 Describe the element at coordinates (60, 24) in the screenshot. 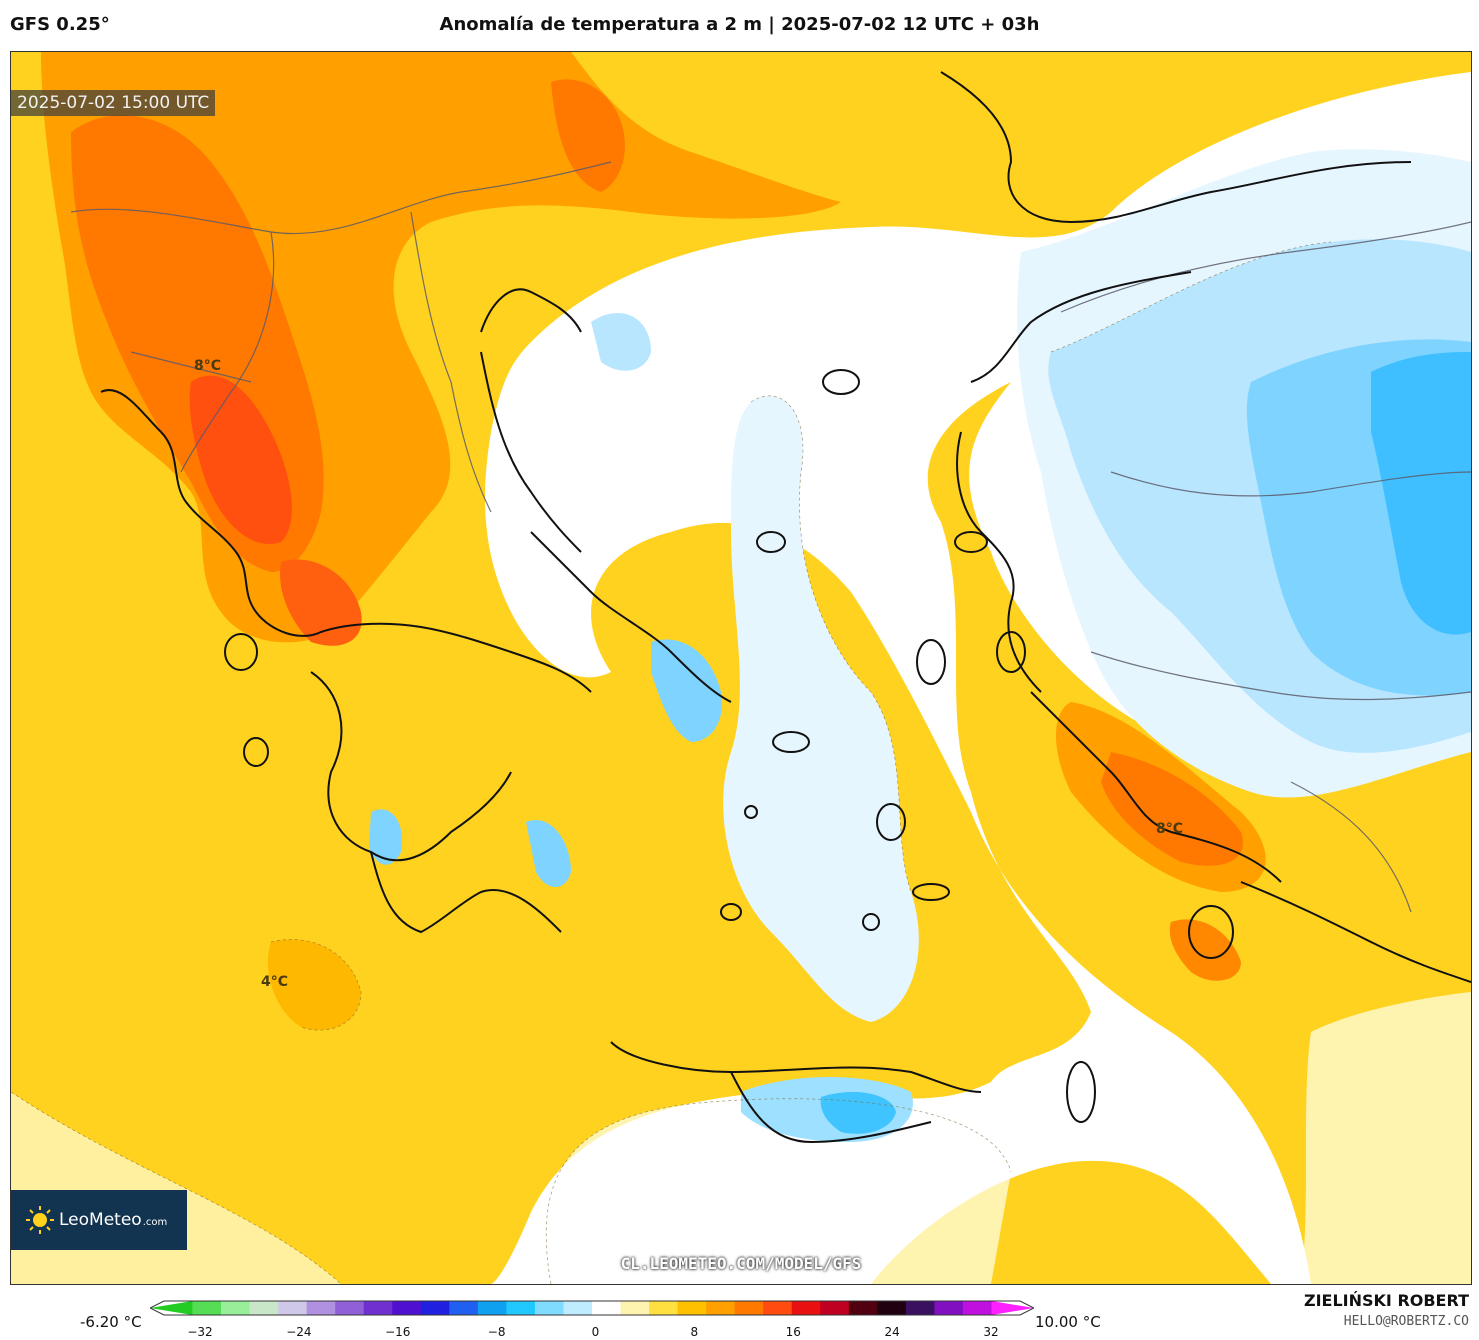

I see `model-name: GFS 0.25°` at that location.